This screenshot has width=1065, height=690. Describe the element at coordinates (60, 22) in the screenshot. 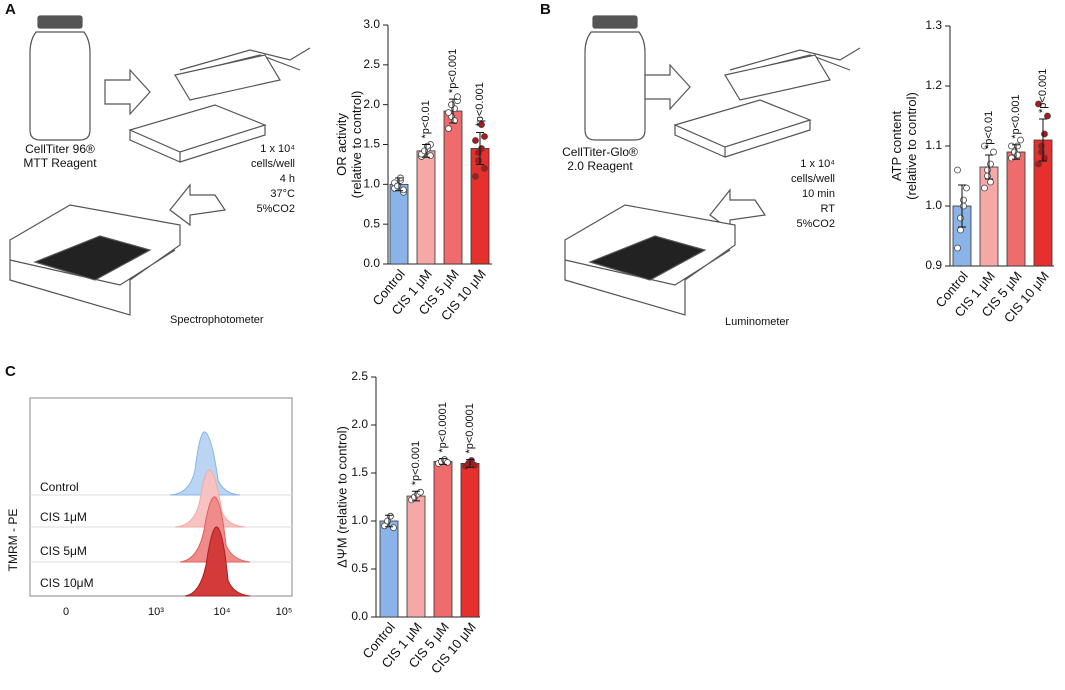

I see `bottle-cap` at that location.